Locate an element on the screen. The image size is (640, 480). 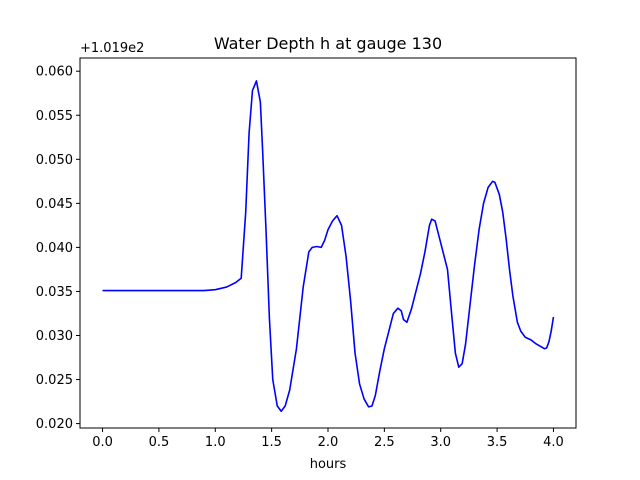
x-tick-label: 2.5 is located at coordinates (384, 442).